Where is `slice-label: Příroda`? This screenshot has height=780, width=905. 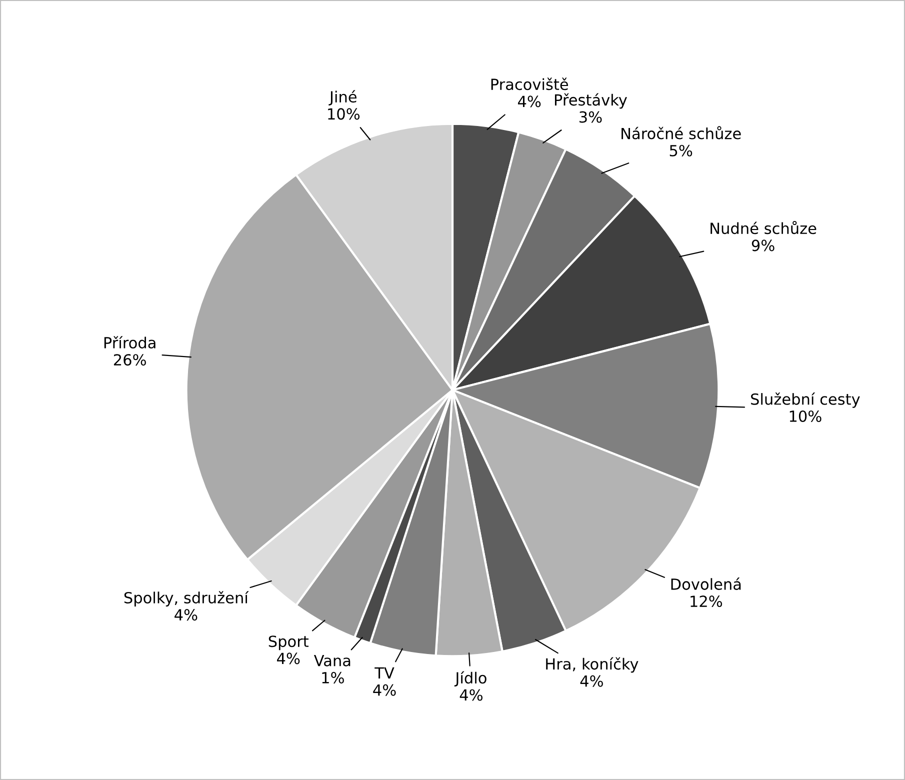
slice-label: Příroda is located at coordinates (130, 342).